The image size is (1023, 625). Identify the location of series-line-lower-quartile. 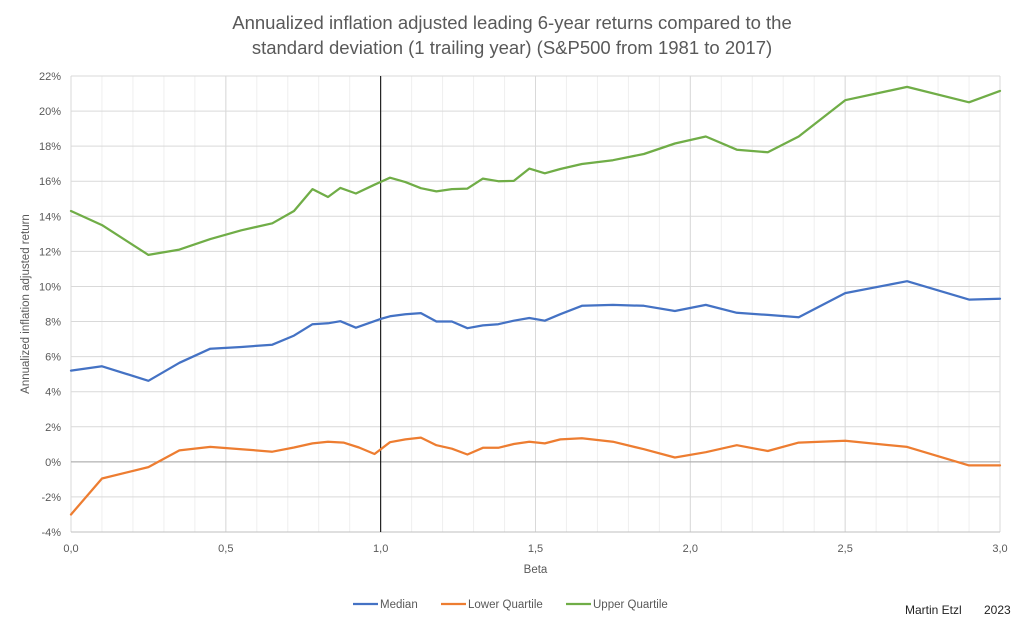
(535, 476).